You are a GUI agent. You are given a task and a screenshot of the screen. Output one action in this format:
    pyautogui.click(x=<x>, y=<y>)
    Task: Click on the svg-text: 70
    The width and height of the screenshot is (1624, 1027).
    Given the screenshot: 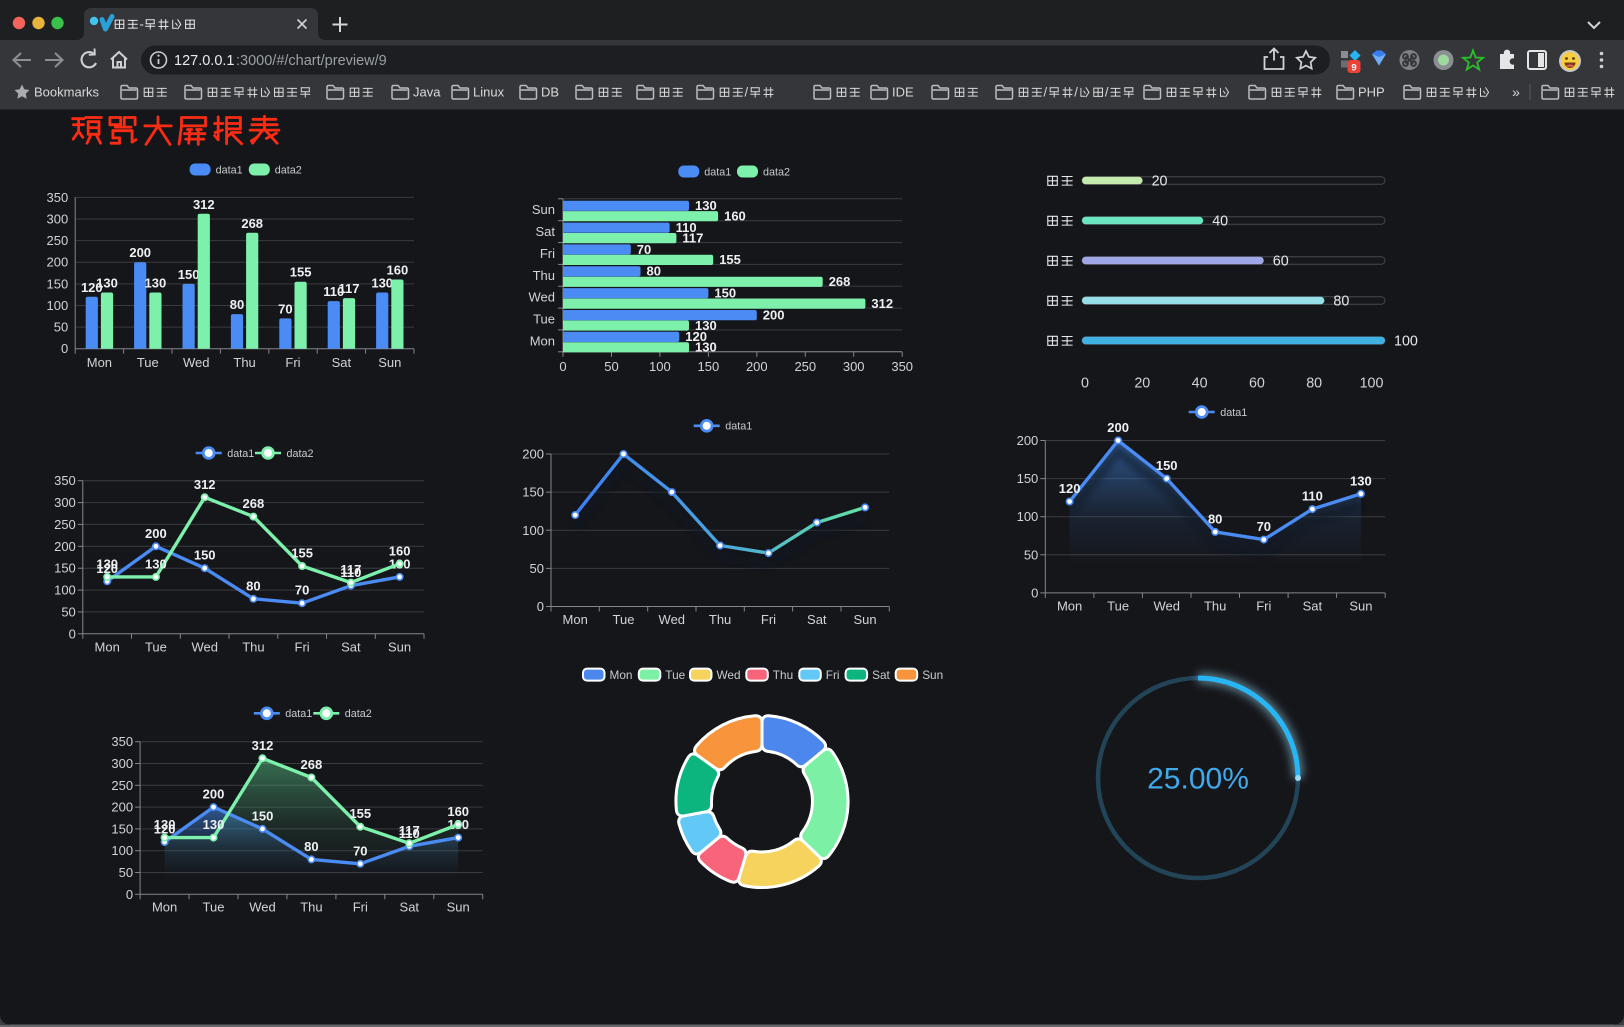 What is the action you would take?
    pyautogui.click(x=360, y=850)
    